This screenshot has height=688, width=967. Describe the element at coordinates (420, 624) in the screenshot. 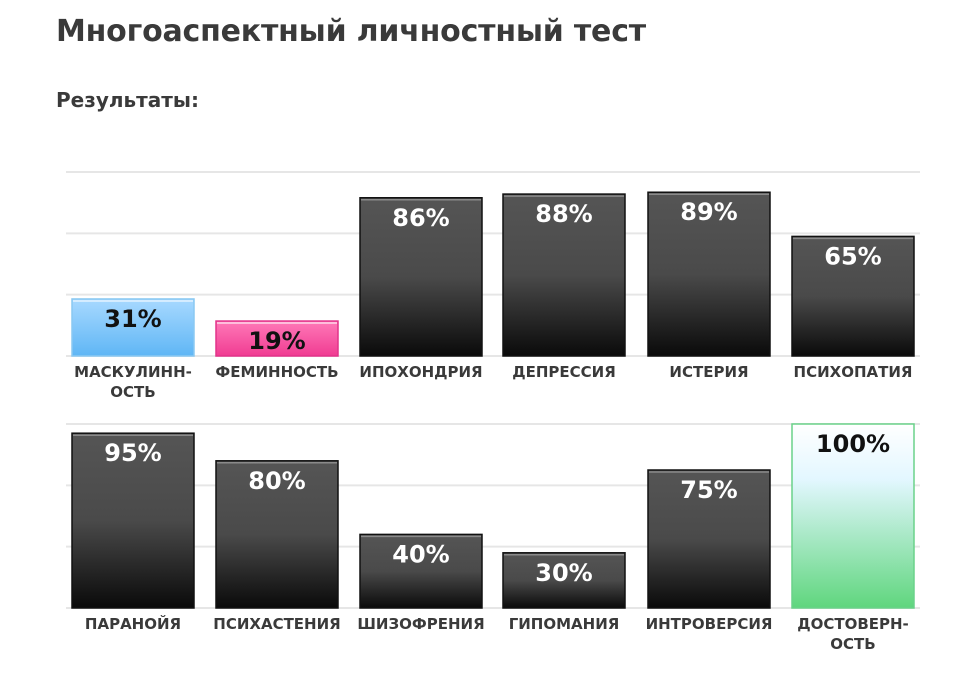

I see `category-label: ШИЗОФРЕНИЯ` at that location.